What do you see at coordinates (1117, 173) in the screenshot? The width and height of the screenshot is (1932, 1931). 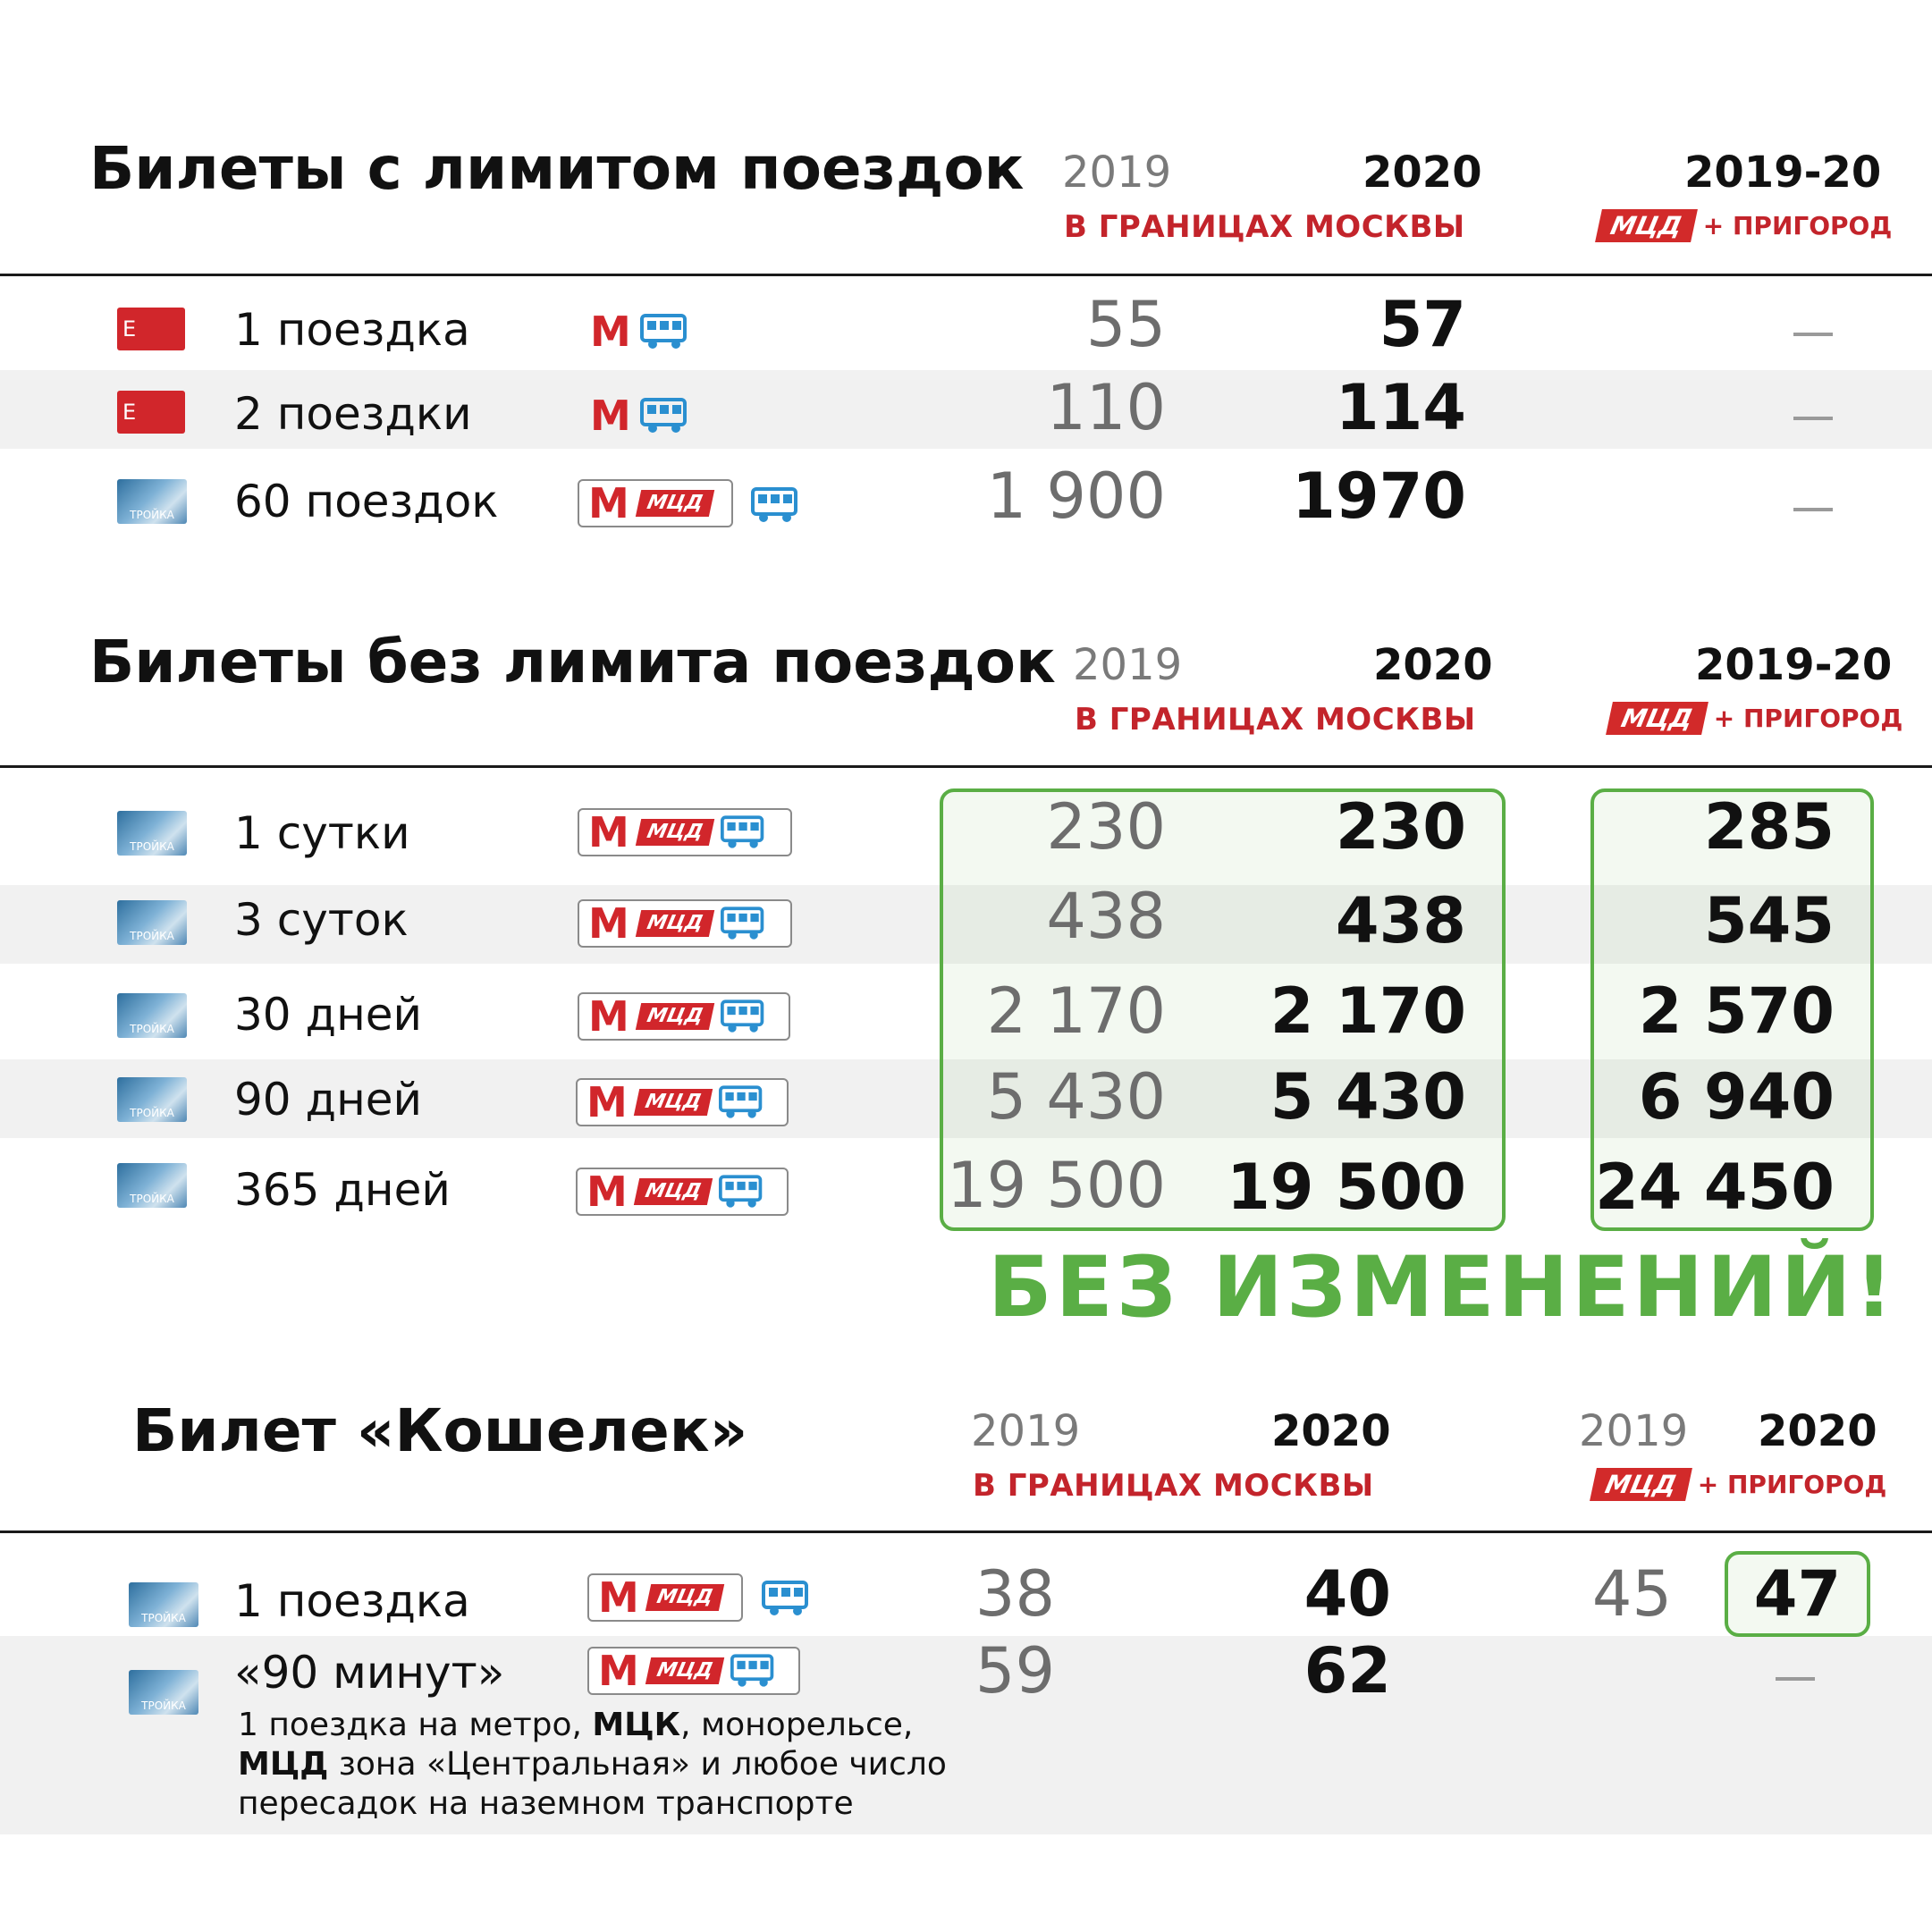 I see `section1-year-2019: 2019` at bounding box center [1117, 173].